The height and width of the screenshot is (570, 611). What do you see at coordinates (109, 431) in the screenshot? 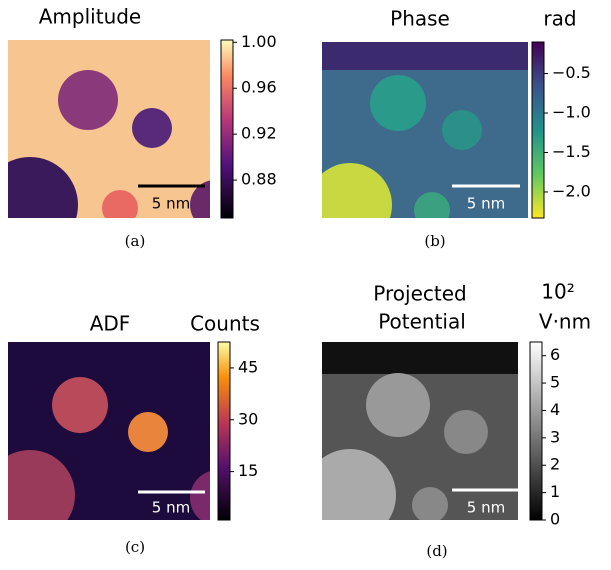
I see `image-adf` at bounding box center [109, 431].